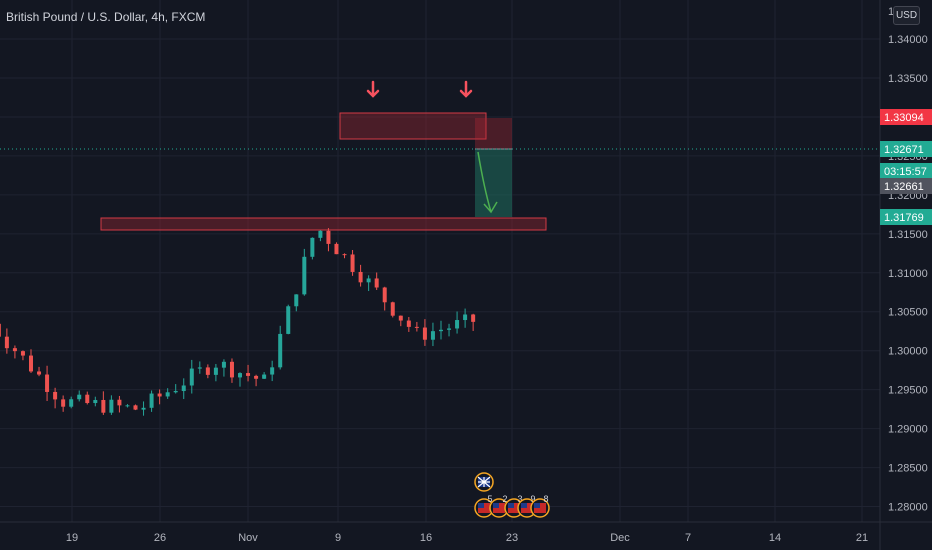 This screenshot has height=550, width=932. Describe the element at coordinates (484, 482) in the screenshot. I see `uk-flag-cross` at that location.